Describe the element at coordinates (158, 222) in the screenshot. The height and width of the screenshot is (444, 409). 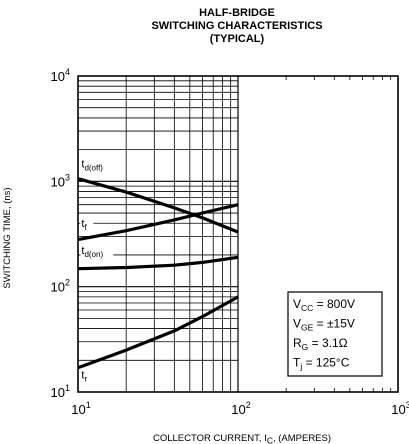
I see `series-line-t-f` at that location.